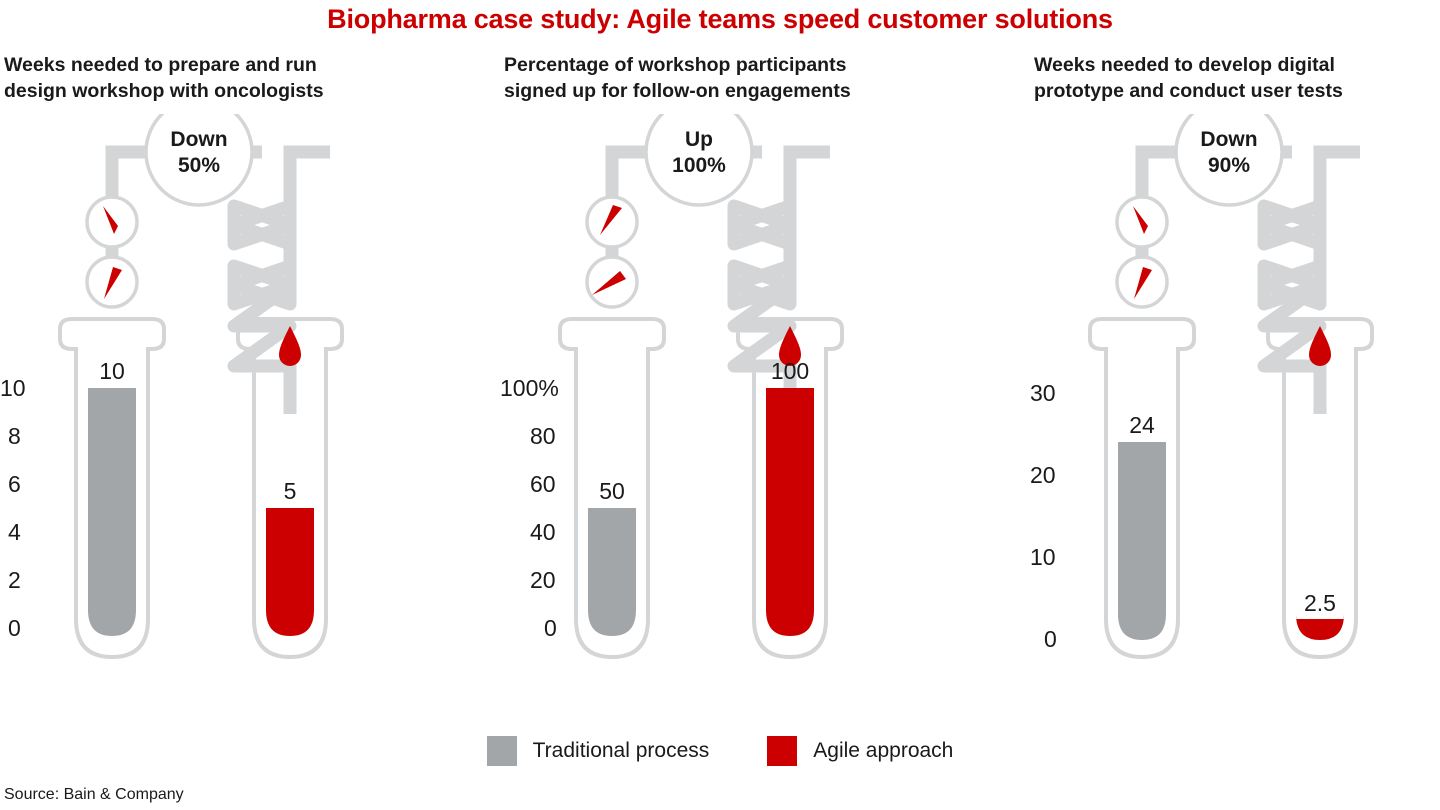 Image resolution: width=1440 pixels, height=810 pixels. What do you see at coordinates (112, 371) in the screenshot?
I see `bar-value-label: 10` at bounding box center [112, 371].